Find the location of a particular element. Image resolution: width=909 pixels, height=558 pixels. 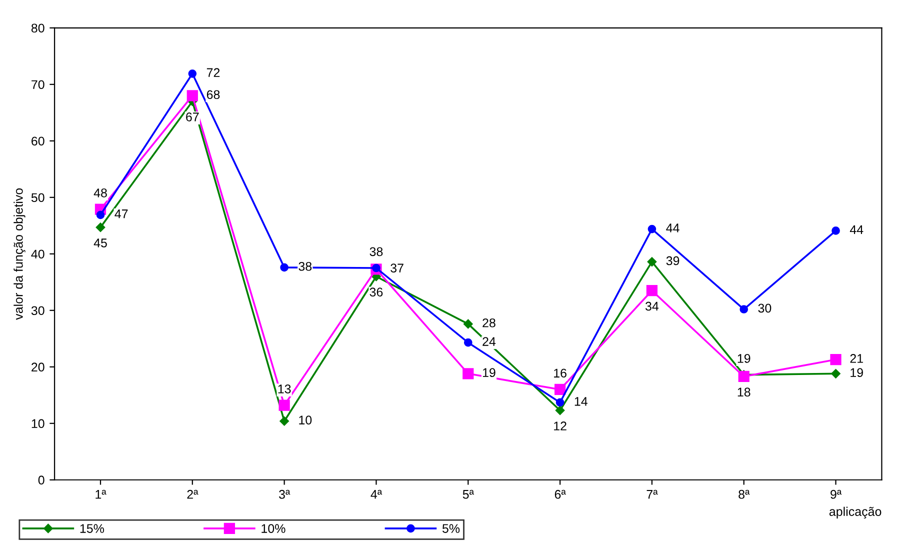

data-label: 72 is located at coordinates (213, 72).